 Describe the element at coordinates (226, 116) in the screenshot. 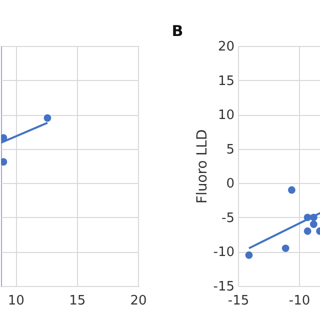

I see `y-tick-label: 10` at that location.